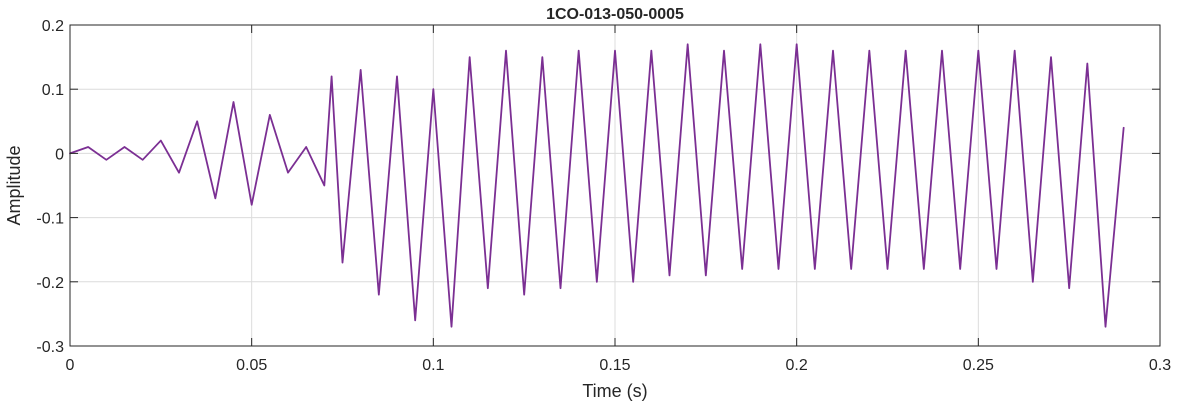  I want to click on y-tick-label: 0.1, so click(53, 90).